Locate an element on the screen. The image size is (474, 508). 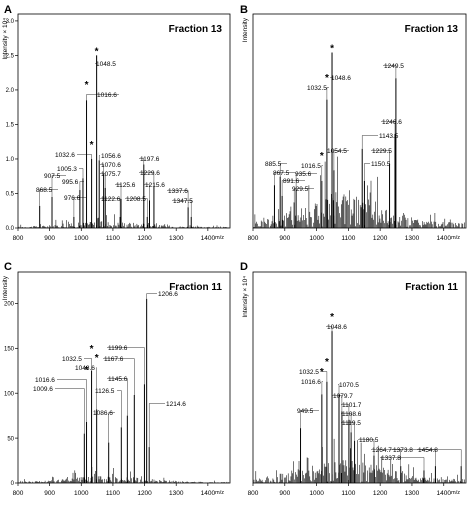
y-tick-label: 1.5 is located at coordinates (10, 126).